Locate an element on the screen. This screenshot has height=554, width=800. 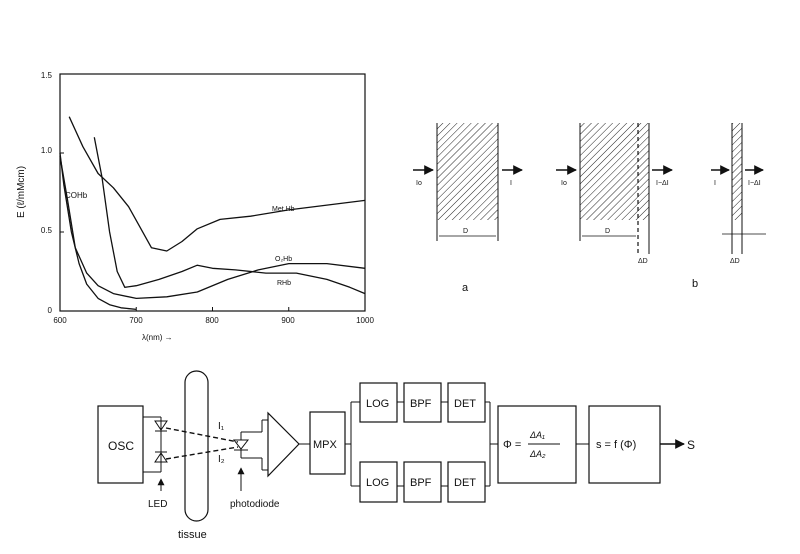
amplifier-triangle is located at coordinates (283, 444).